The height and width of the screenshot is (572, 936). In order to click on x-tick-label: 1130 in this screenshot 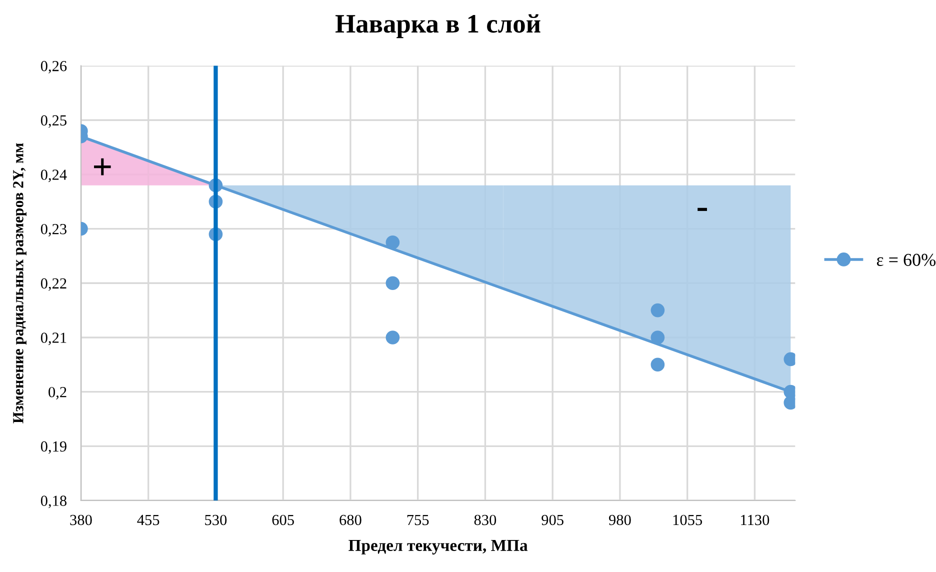, I will do `click(755, 520)`.